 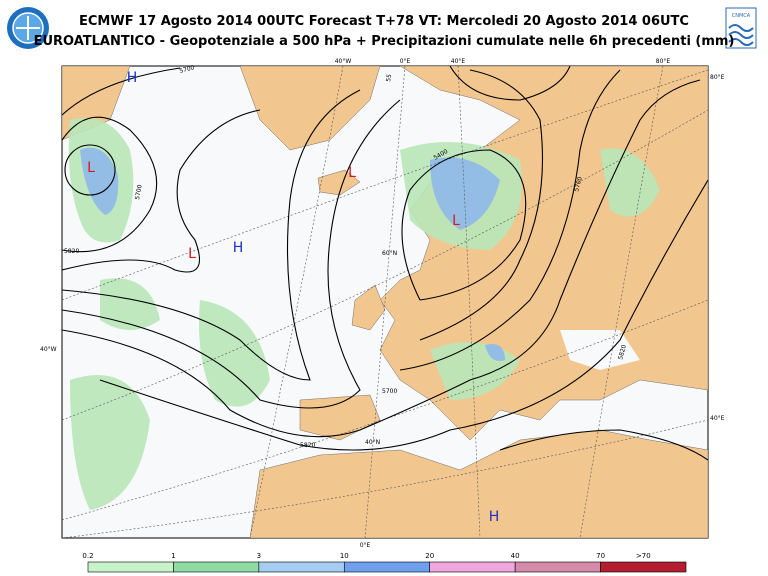 I want to click on legend-label: 3, so click(x=259, y=556).